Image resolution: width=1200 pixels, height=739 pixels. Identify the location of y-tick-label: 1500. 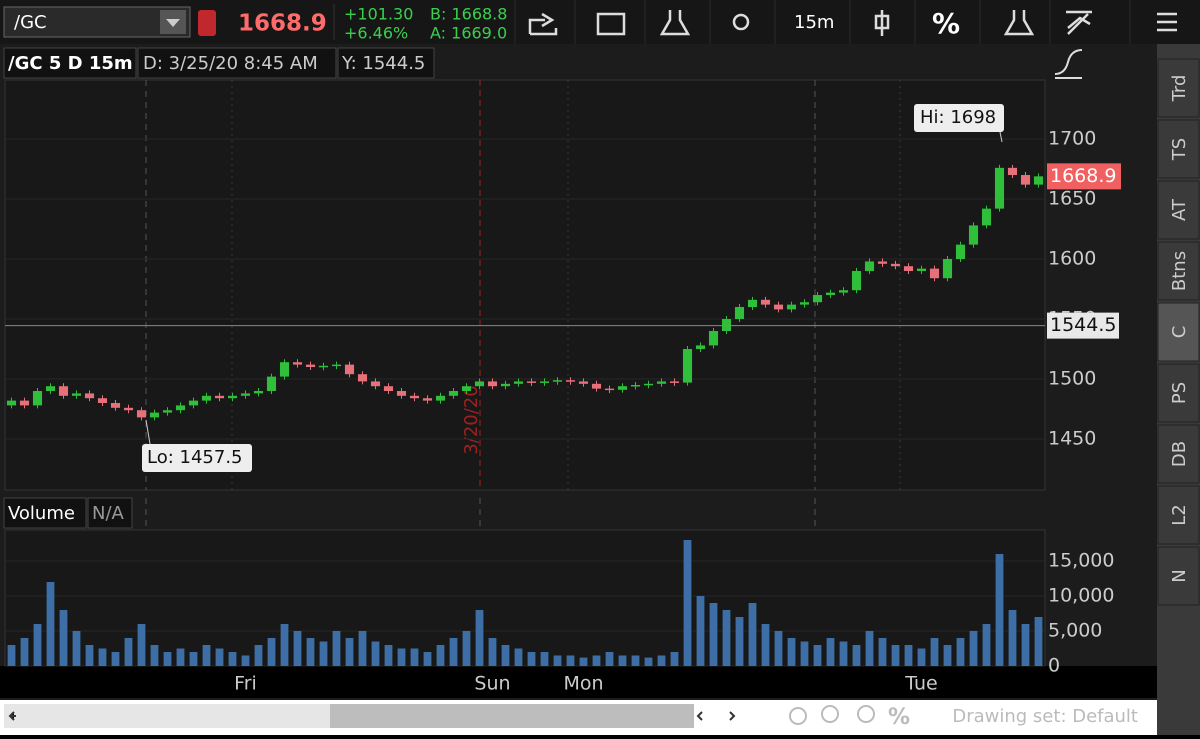
(1072, 379).